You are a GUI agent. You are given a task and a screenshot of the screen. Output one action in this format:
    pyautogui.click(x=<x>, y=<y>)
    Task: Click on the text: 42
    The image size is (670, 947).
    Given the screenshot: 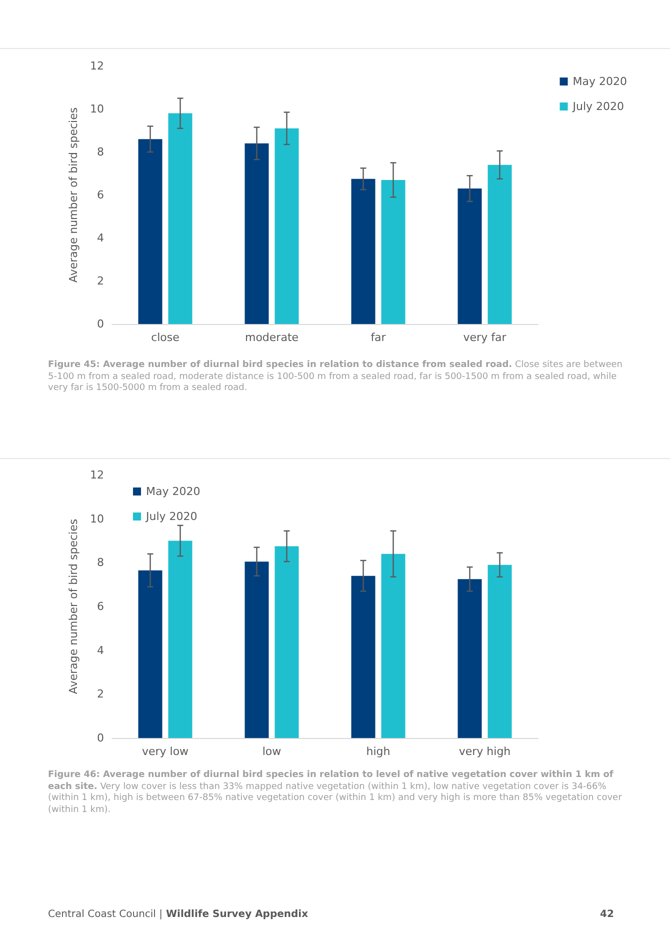 What is the action you would take?
    pyautogui.click(x=607, y=914)
    